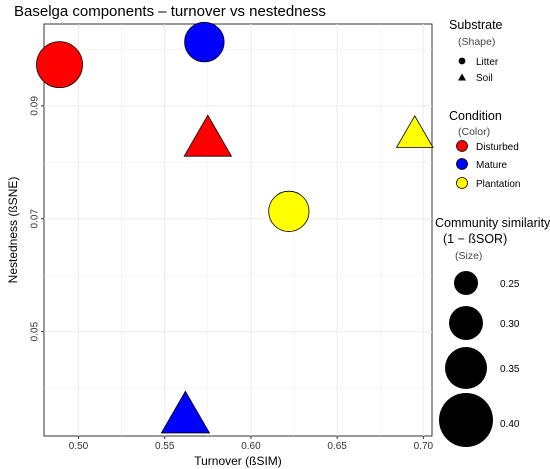 The height and width of the screenshot is (469, 550). What do you see at coordinates (462, 146) in the screenshot?
I see `legend-disturbed-swatch` at bounding box center [462, 146].